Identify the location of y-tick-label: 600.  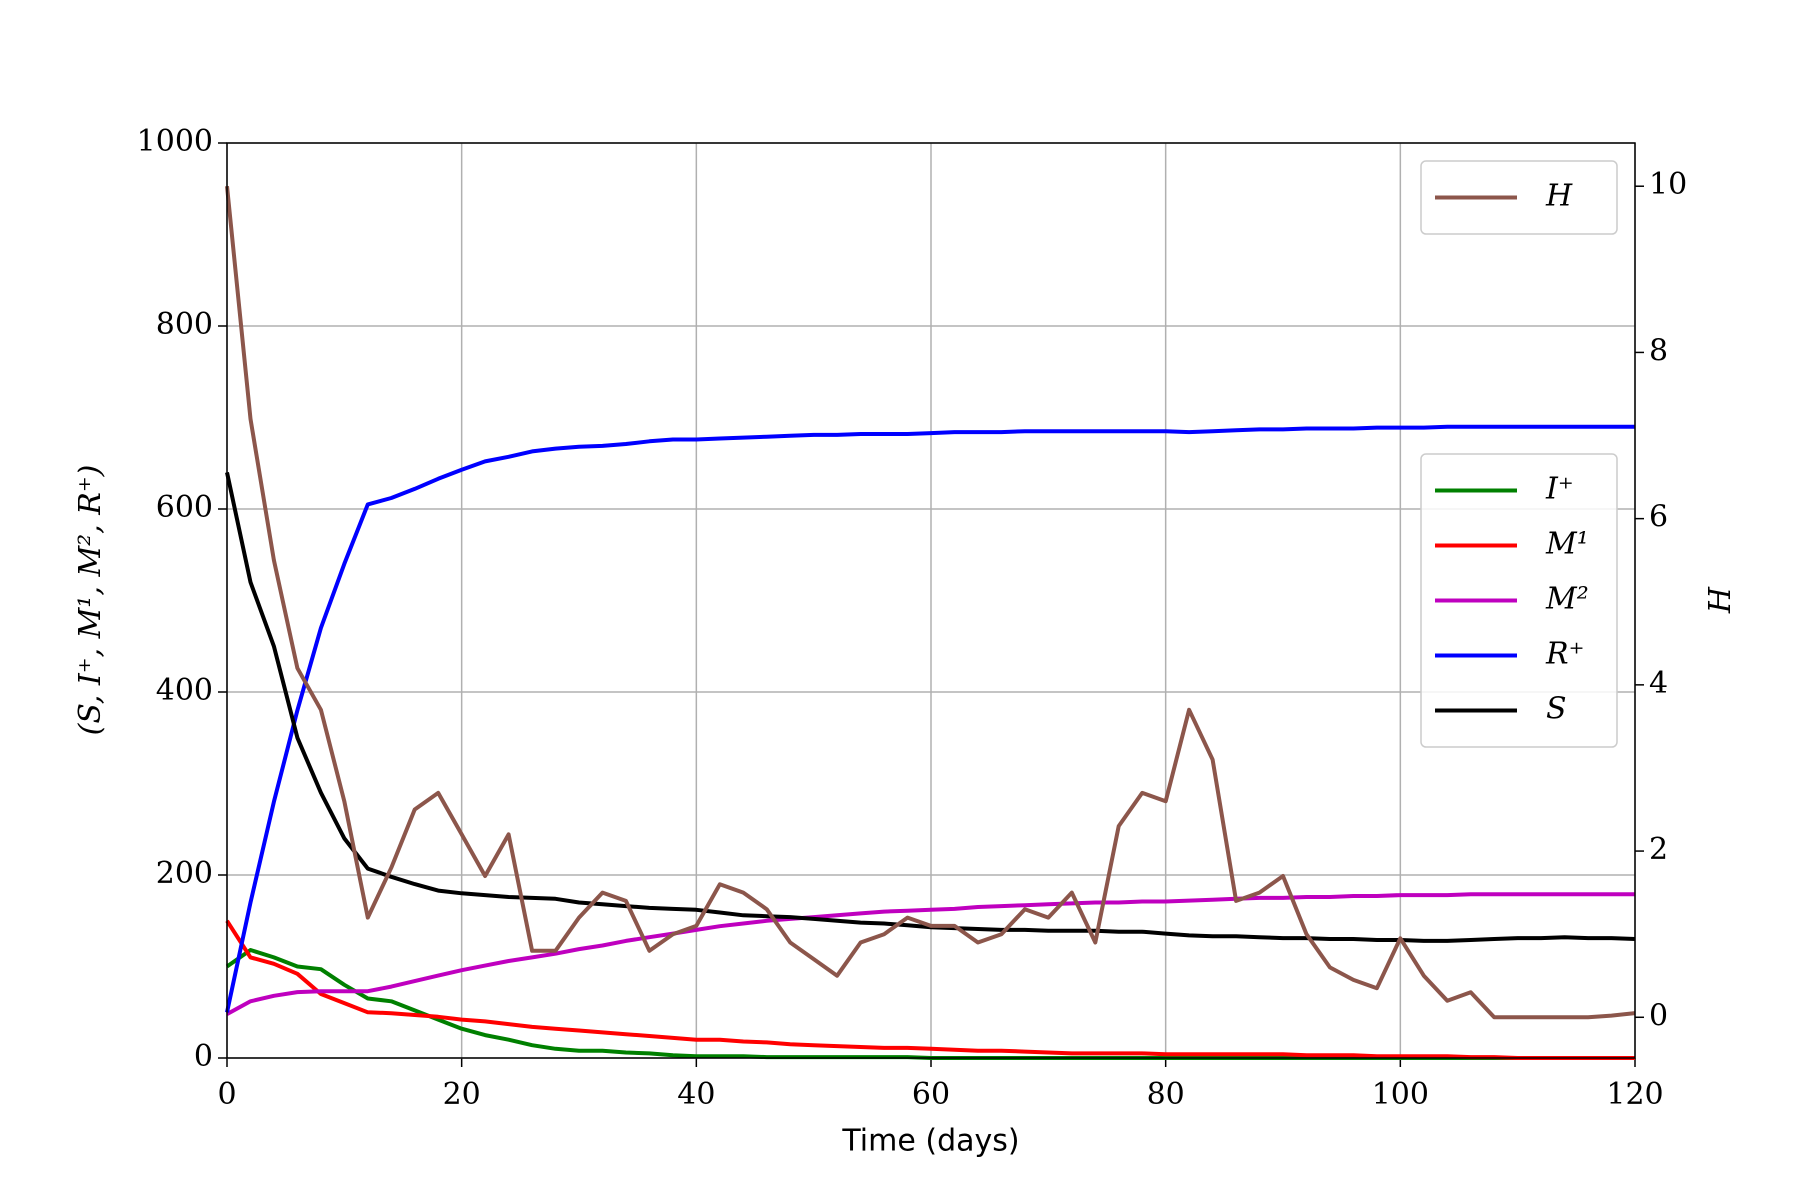
(184, 507).